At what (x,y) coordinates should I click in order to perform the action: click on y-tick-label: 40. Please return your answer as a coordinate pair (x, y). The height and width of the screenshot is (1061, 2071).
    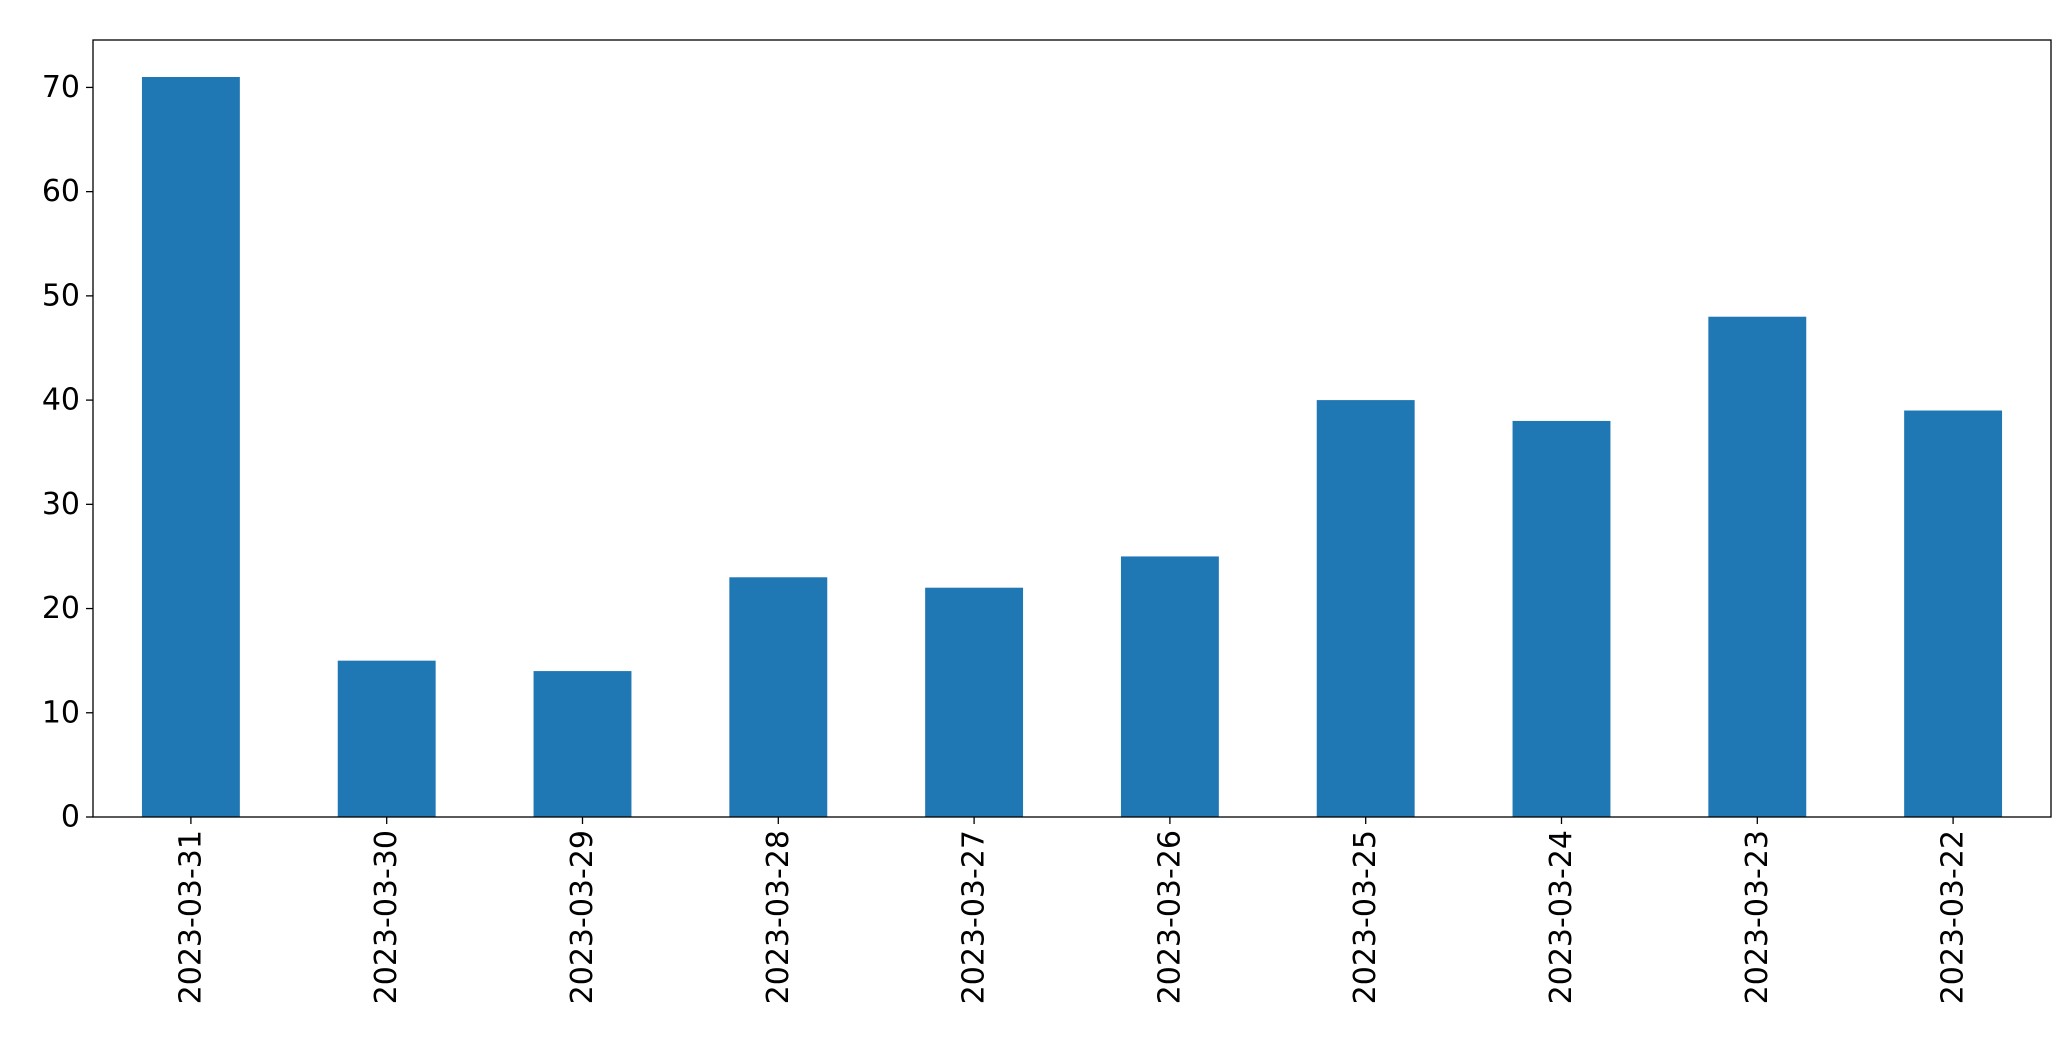
    Looking at the image, I should click on (61, 400).